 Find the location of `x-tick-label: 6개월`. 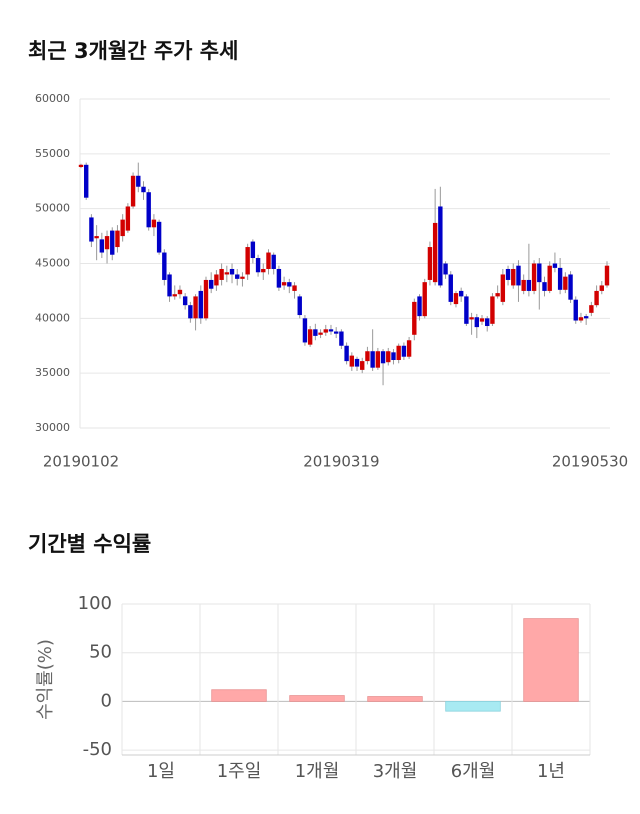

x-tick-label: 6개월 is located at coordinates (473, 771).